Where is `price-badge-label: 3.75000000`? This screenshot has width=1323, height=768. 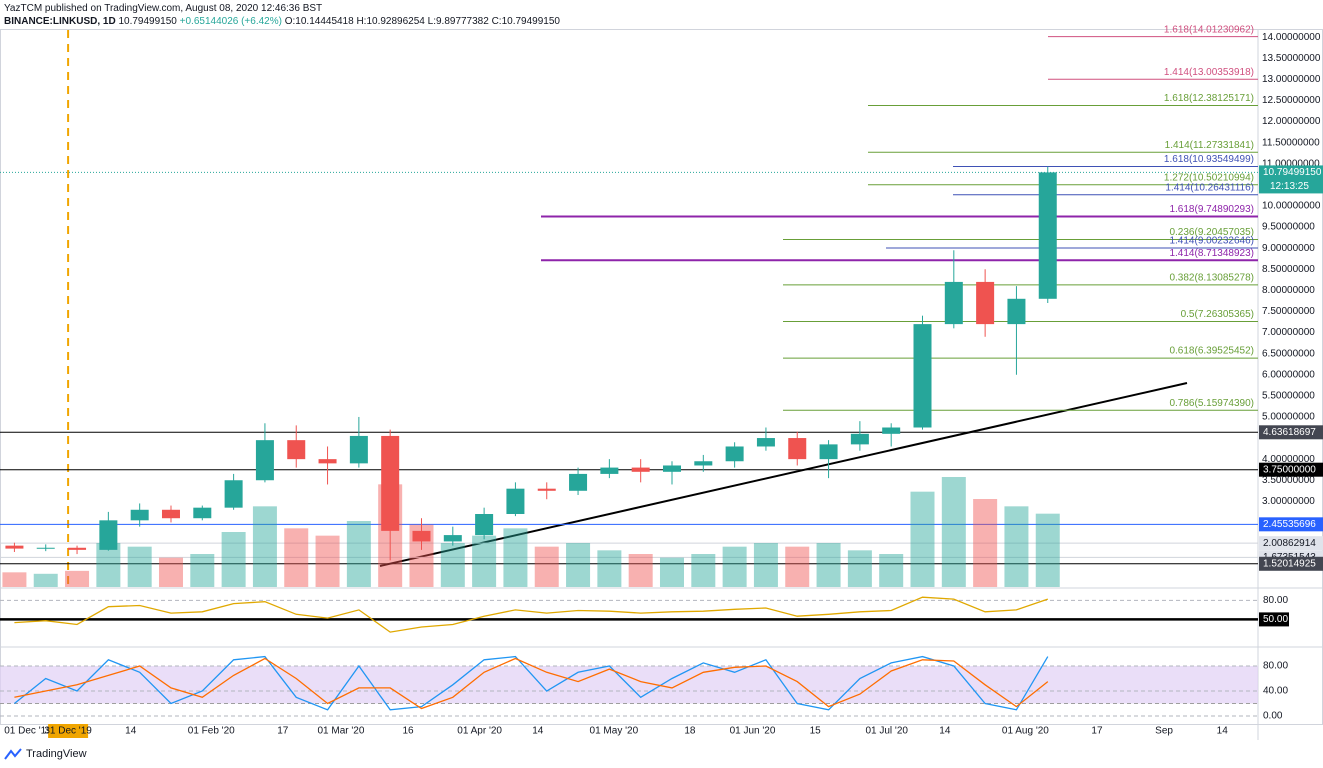 price-badge-label: 3.75000000 is located at coordinates (1289, 469).